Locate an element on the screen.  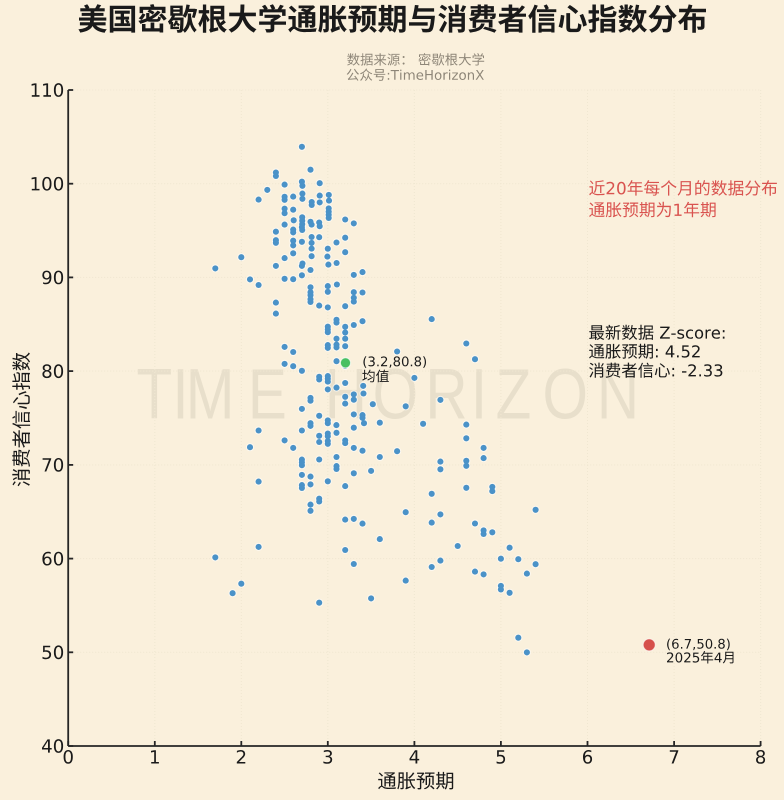
svg-text: R is located at coordinates (446, 394).